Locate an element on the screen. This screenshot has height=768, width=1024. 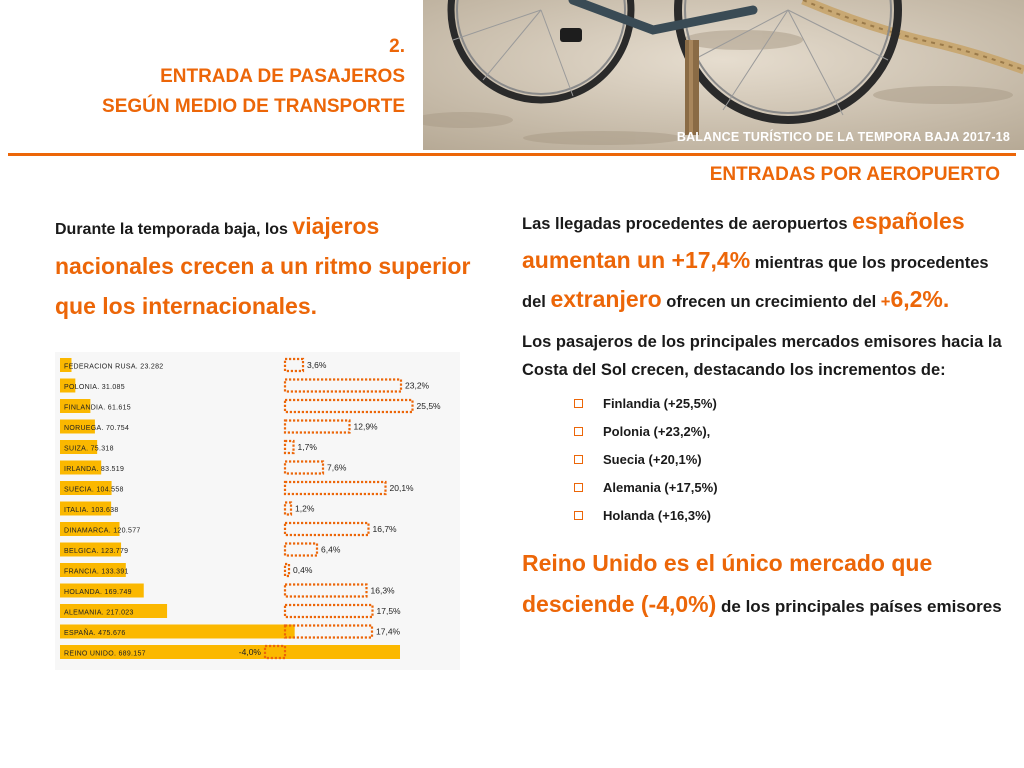
growth-label: 16,7% is located at coordinates (385, 529).